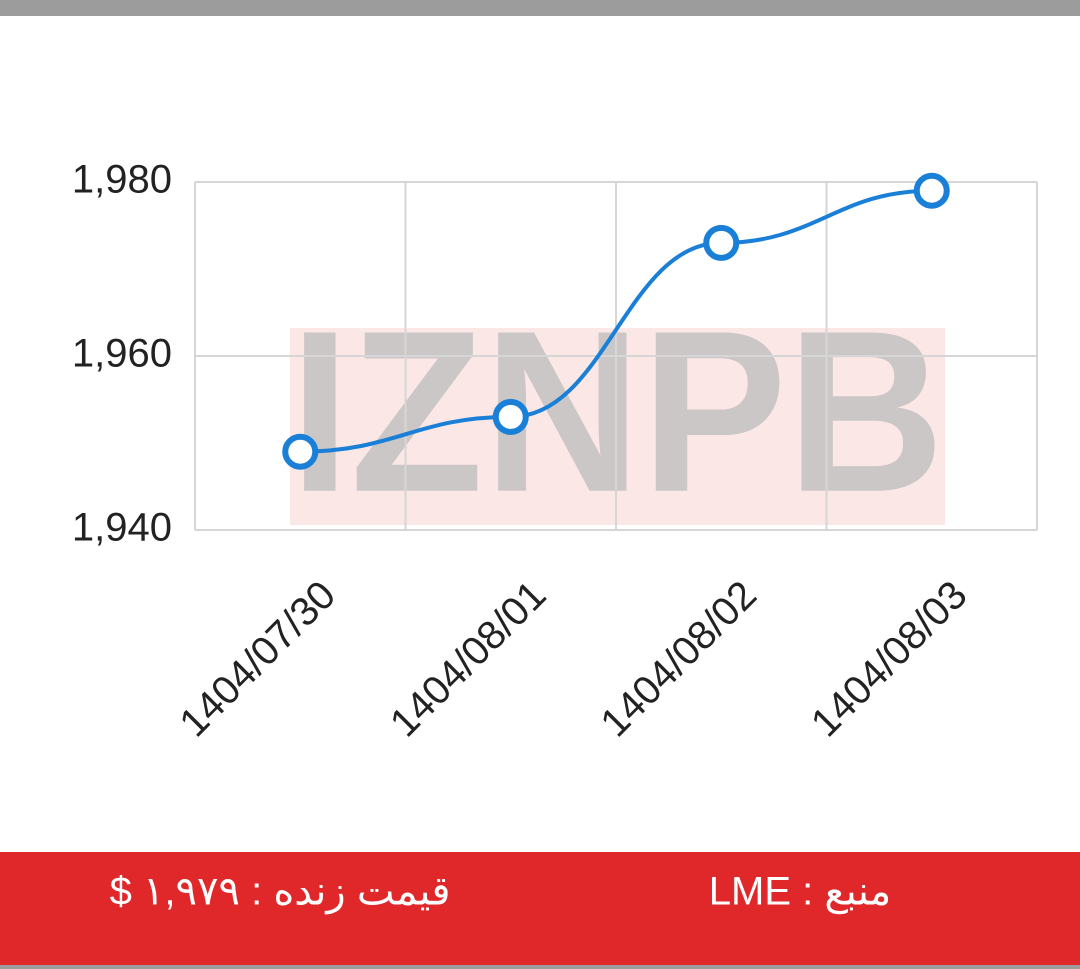 This screenshot has width=1080, height=969. I want to click on bottom-bar, so click(540, 967).